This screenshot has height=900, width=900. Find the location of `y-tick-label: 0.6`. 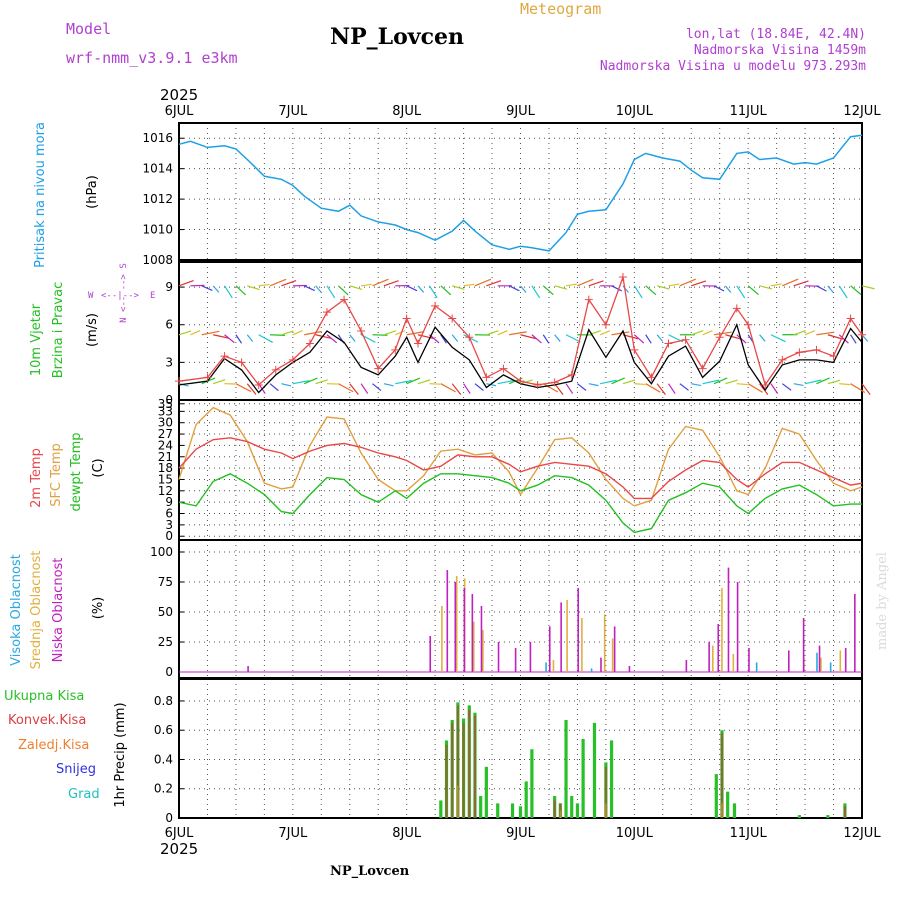

y-tick-label: 0.6 is located at coordinates (163, 730).